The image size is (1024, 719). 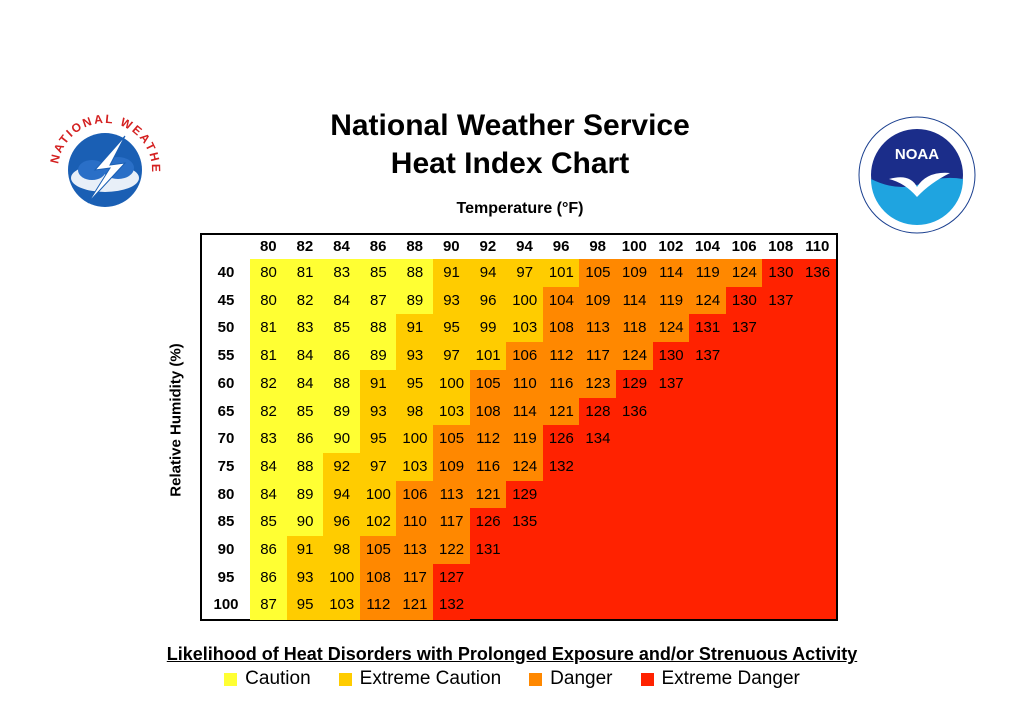 I want to click on heat-index-cell: 88, so click(x=342, y=383).